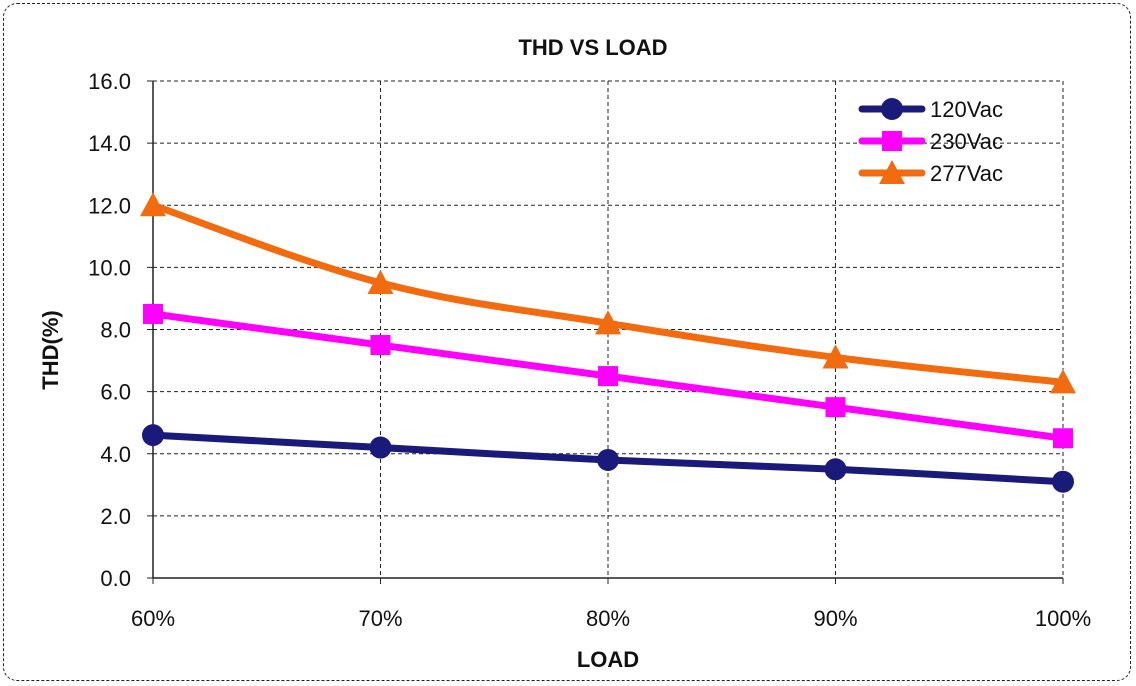 This screenshot has width=1136, height=686. I want to click on x-tick-label: 100%, so click(1063, 618).